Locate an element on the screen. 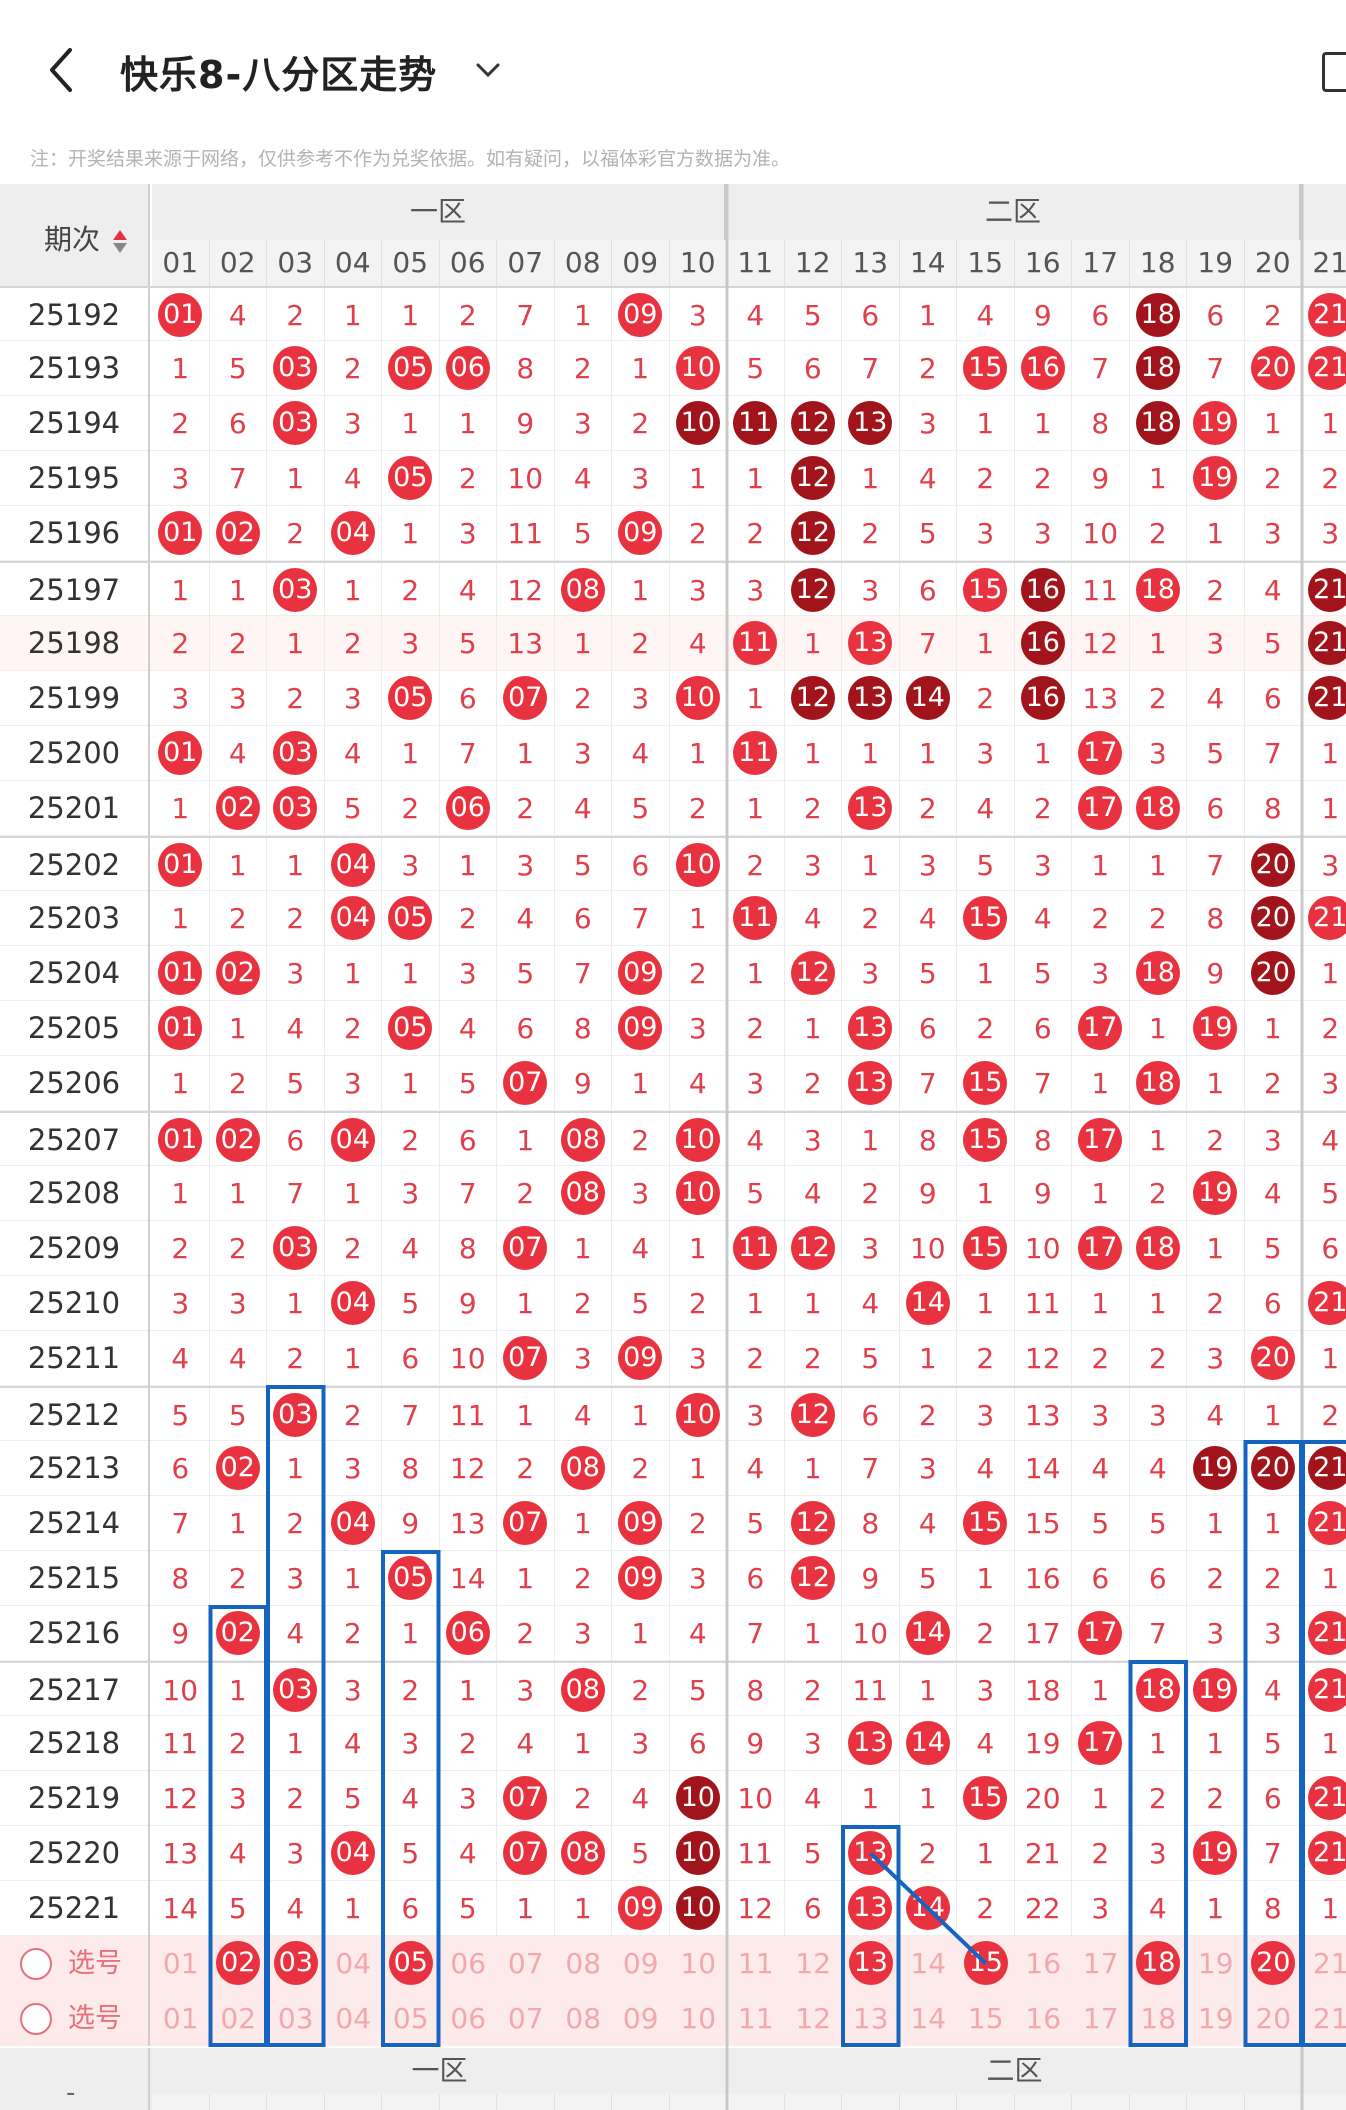 This screenshot has height=2110, width=1346. drawn-number-ball: 16 is located at coordinates (1042, 590).